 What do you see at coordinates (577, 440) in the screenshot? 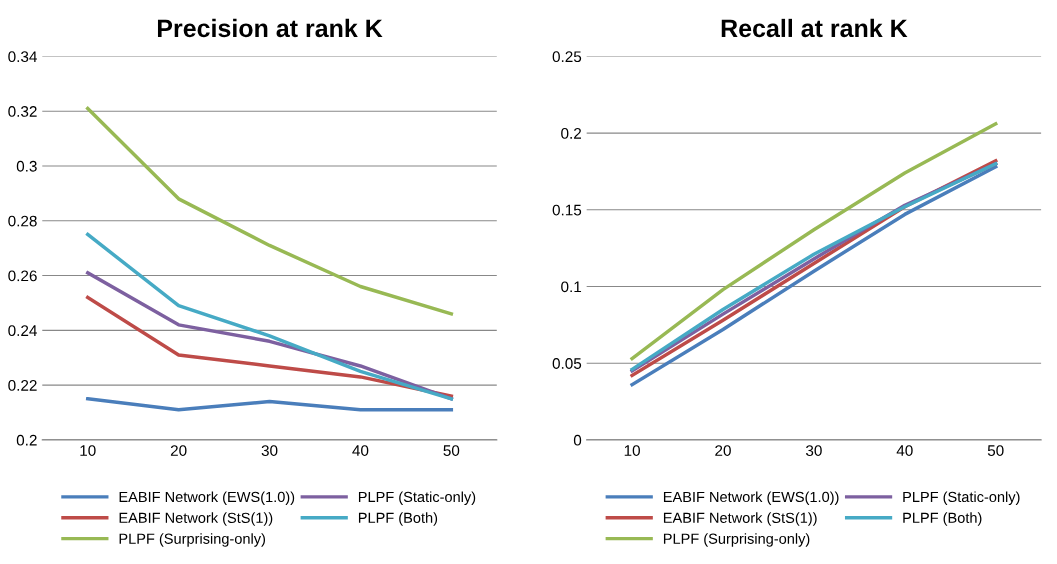
I see `y-tick-label: 0` at bounding box center [577, 440].